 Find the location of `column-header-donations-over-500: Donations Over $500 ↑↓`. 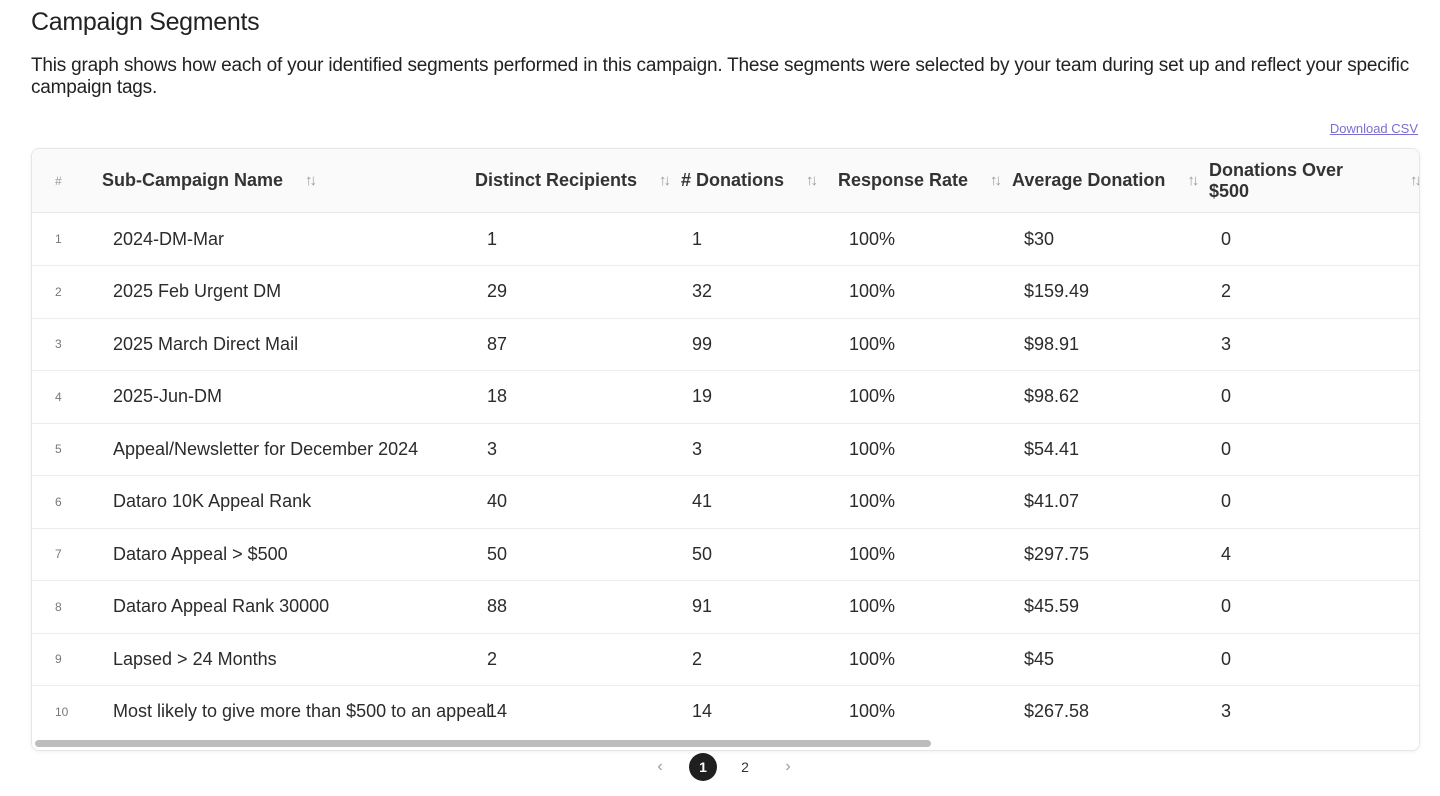

column-header-donations-over-500: Donations Over $500 ↑↓ is located at coordinates (1314, 180).